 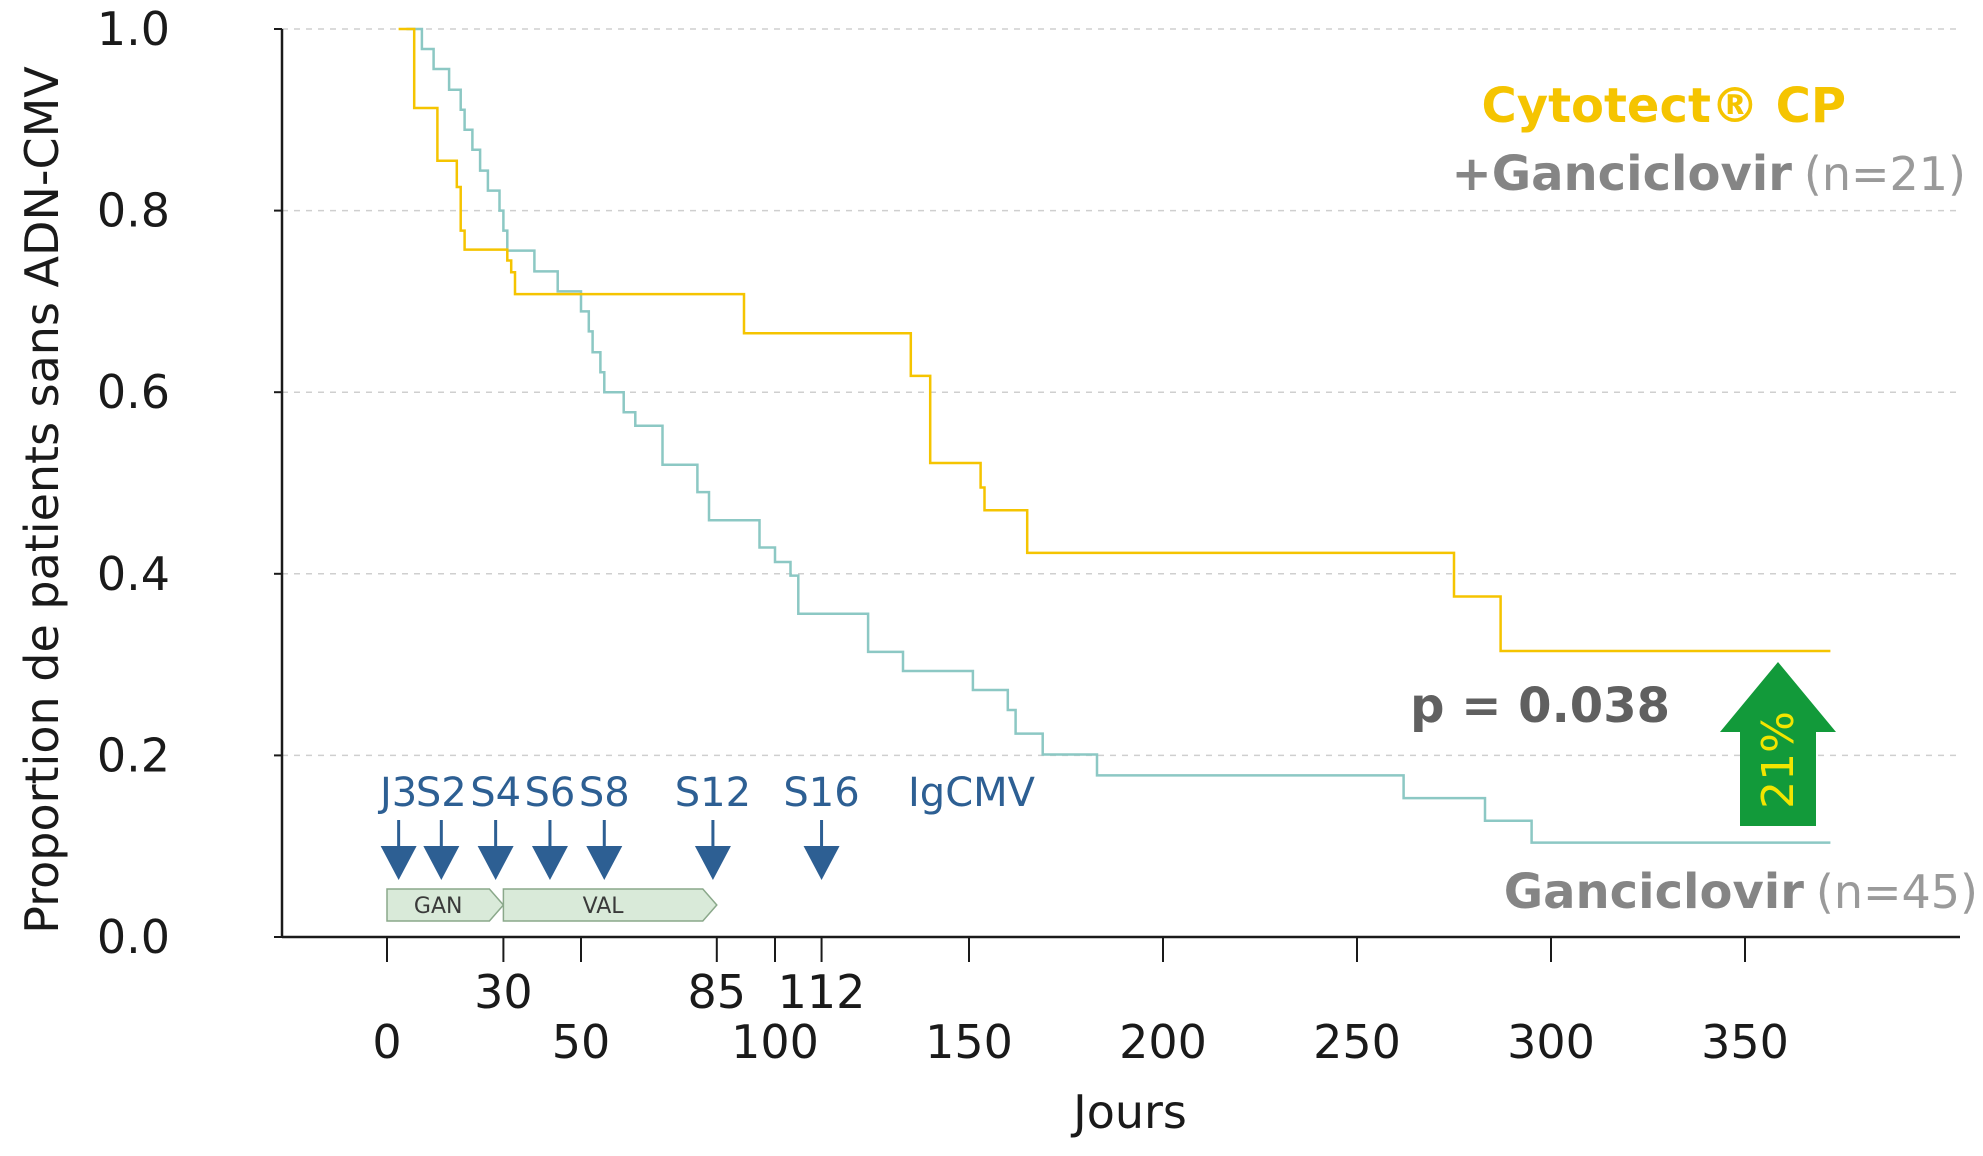 What do you see at coordinates (503, 992) in the screenshot?
I see `x-minor-tick-label: 30` at bounding box center [503, 992].